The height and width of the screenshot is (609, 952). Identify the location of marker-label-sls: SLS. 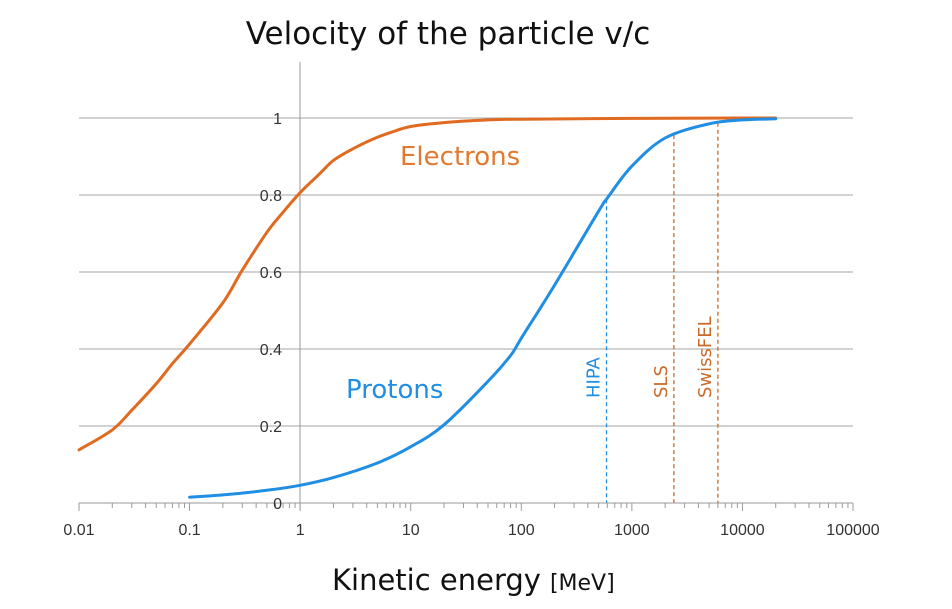
(661, 381).